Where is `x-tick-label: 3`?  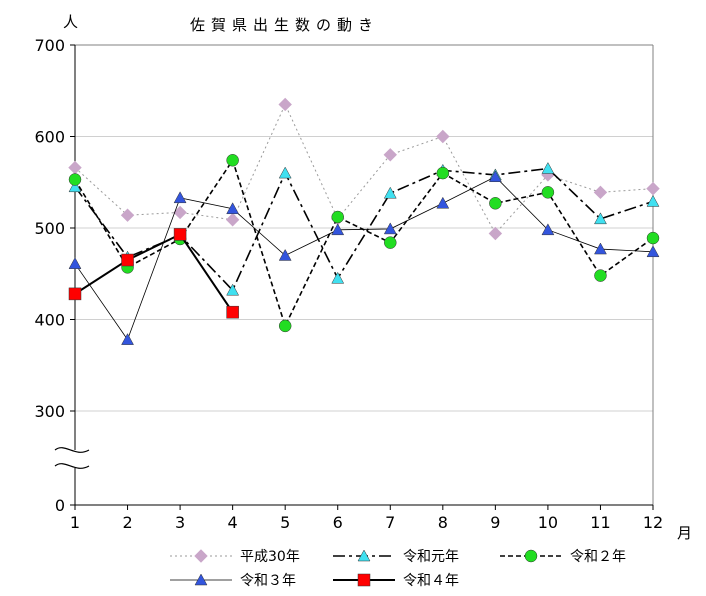
x-tick-label: 3 is located at coordinates (180, 522).